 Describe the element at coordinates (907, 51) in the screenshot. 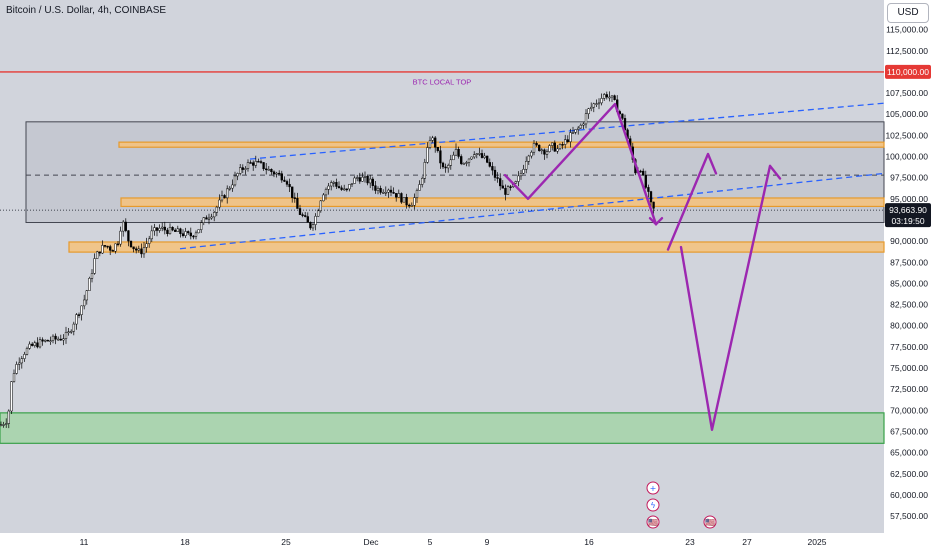

I see `y-tick-label: 112,500.00` at that location.